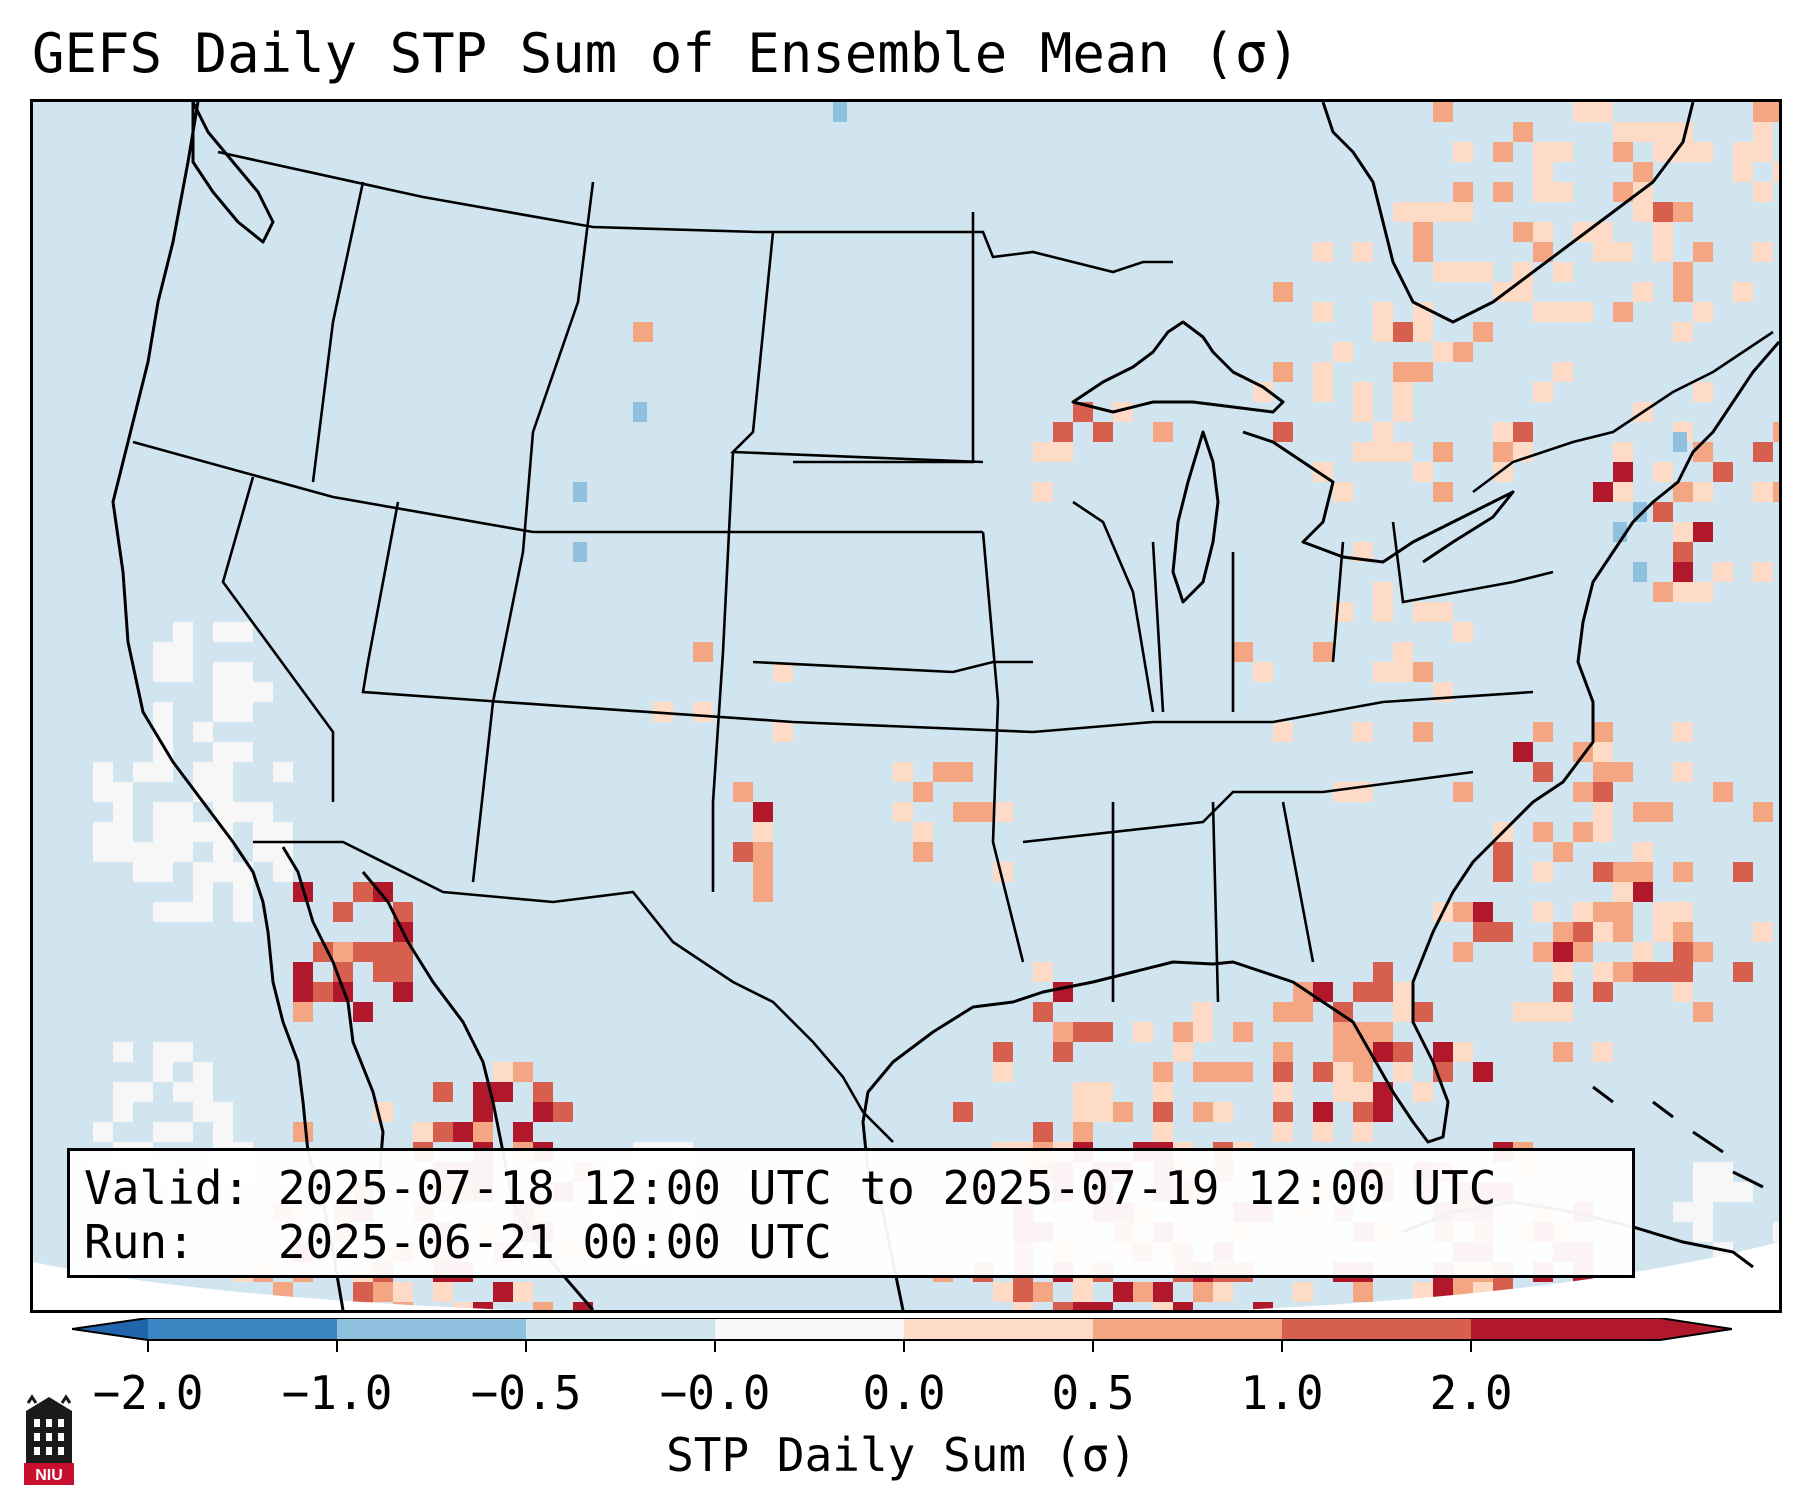  I want to click on niu-logo: NIU, so click(49, 1439).